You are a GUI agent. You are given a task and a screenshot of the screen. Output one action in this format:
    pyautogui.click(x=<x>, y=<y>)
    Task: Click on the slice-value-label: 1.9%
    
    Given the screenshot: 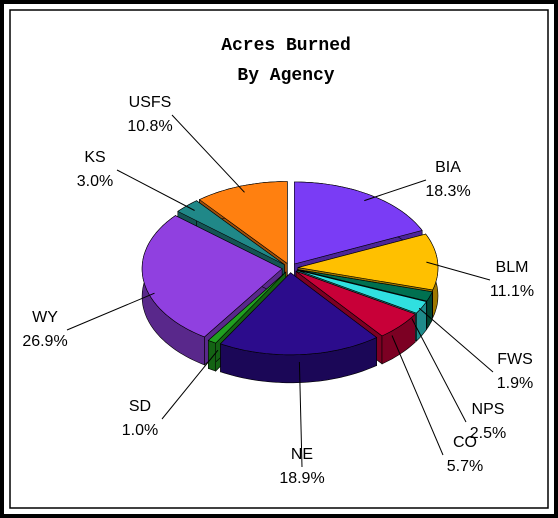 What is the action you would take?
    pyautogui.click(x=515, y=383)
    